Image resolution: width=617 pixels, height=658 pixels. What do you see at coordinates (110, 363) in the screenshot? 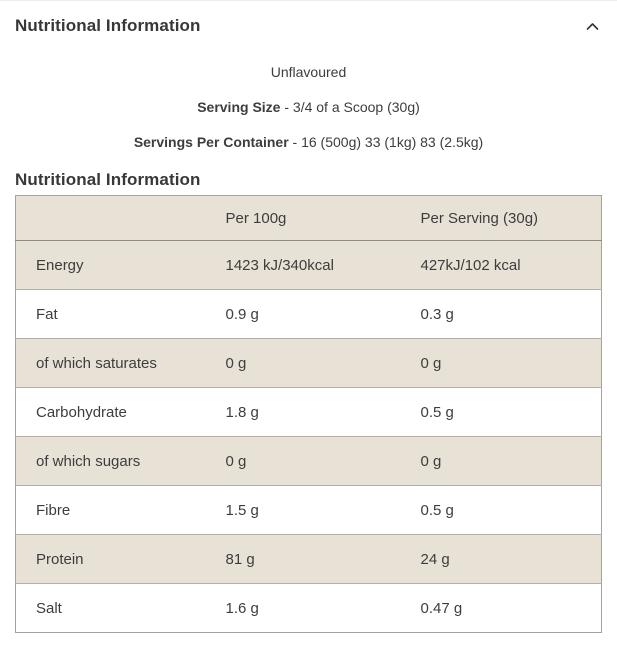
I see `row-label: of which saturates` at bounding box center [110, 363].